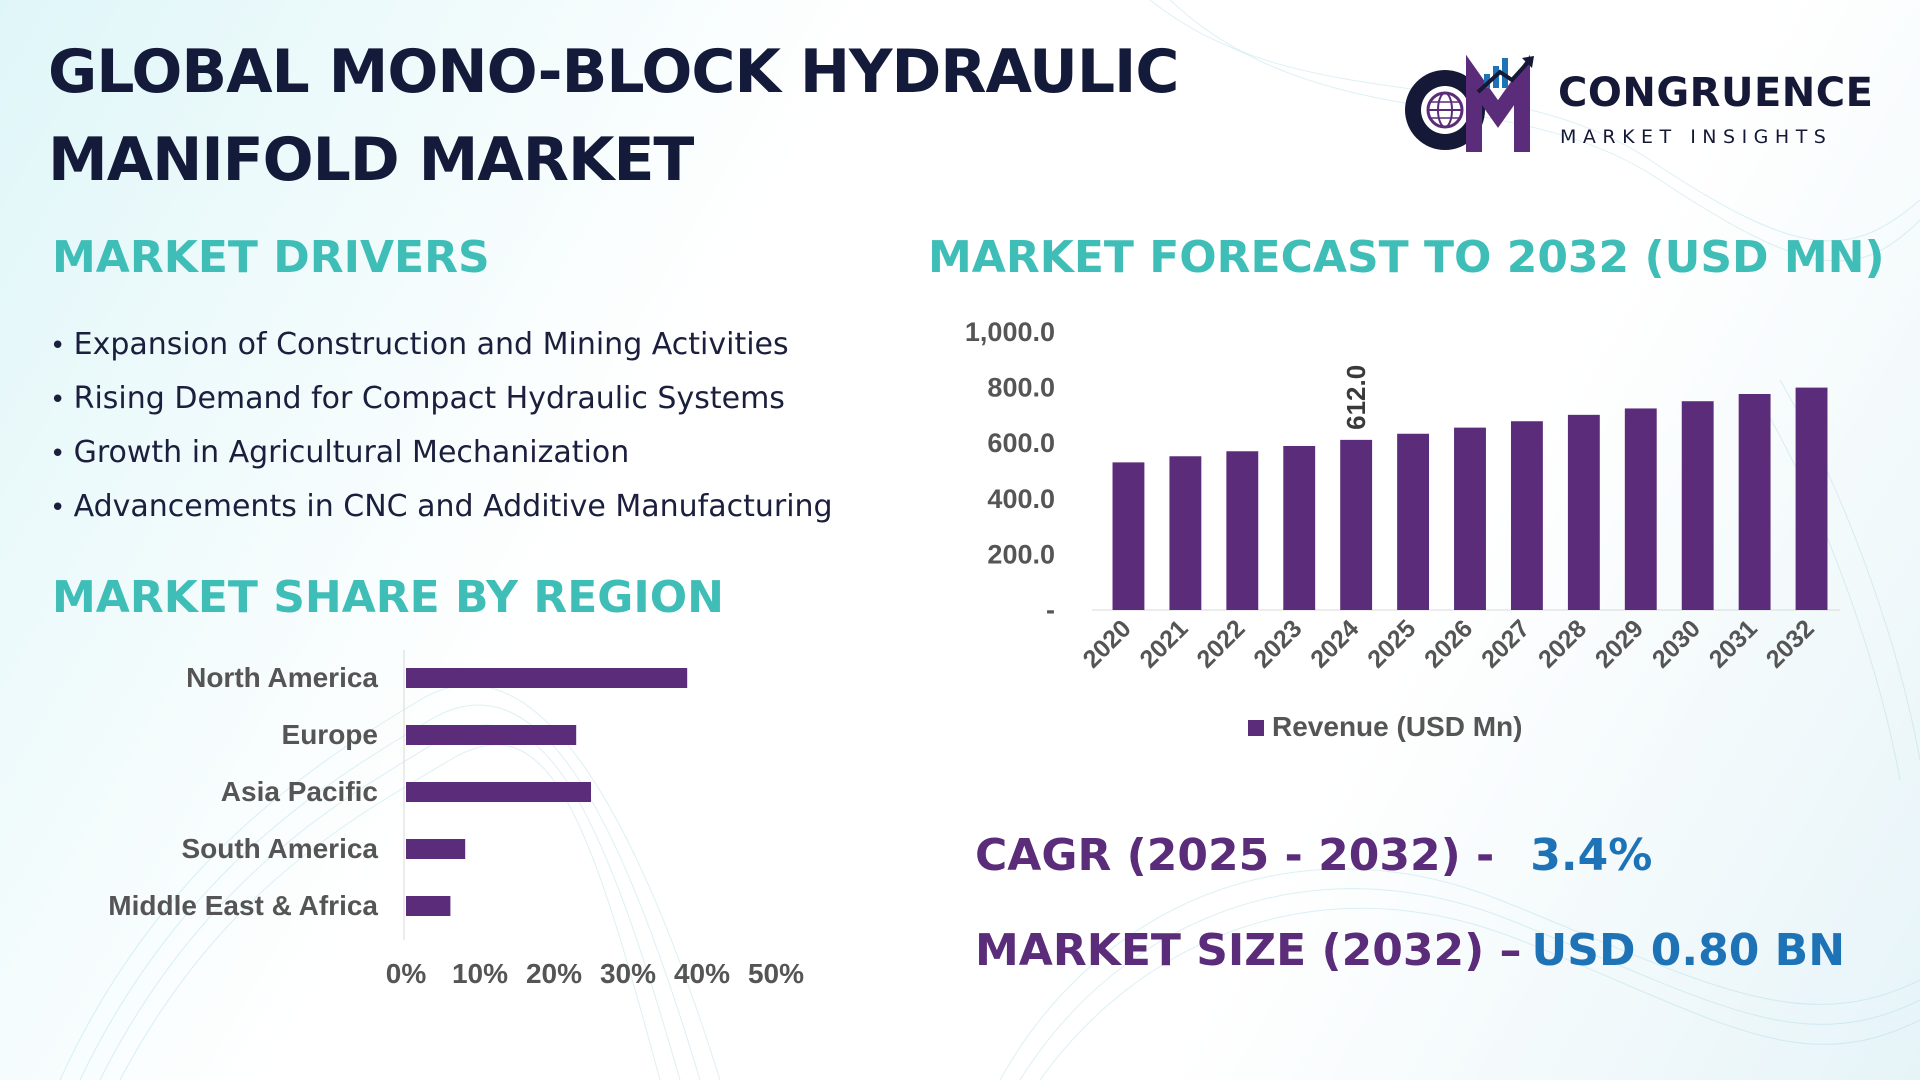 This screenshot has width=1920, height=1080. What do you see at coordinates (330, 734) in the screenshot?
I see `region-label: Europe` at bounding box center [330, 734].